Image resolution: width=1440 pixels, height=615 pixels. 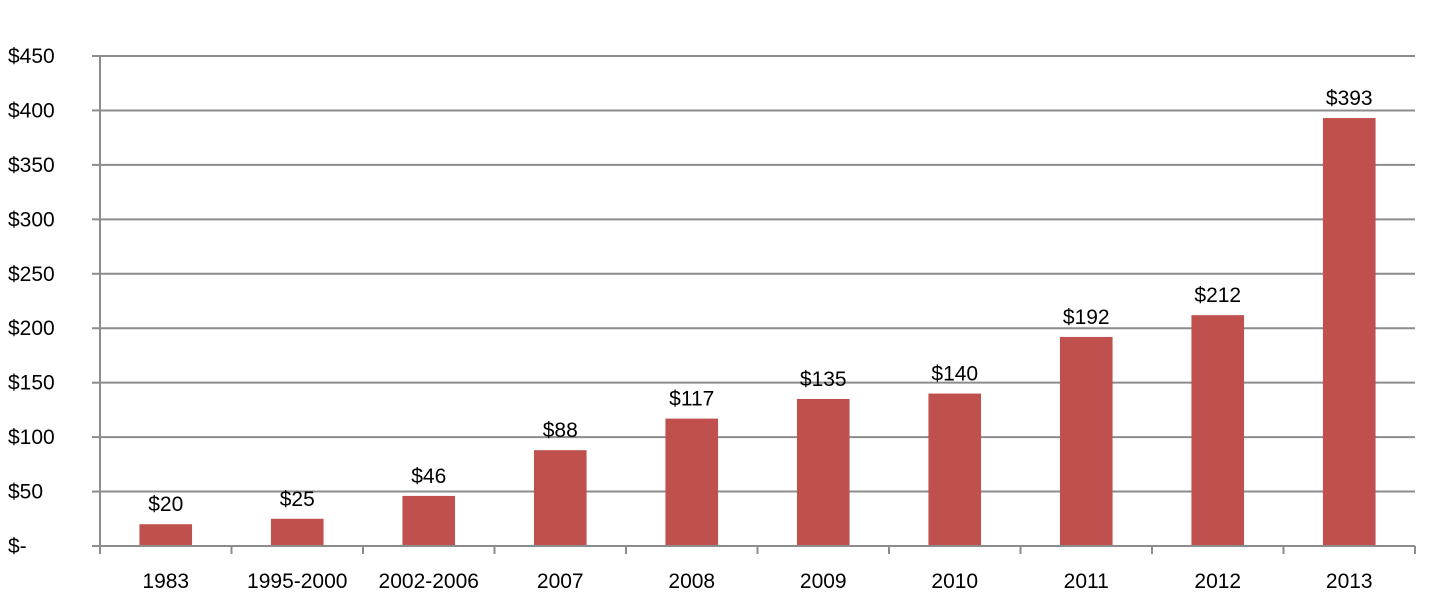 What do you see at coordinates (31, 56) in the screenshot?
I see `y-tick-label: $450` at bounding box center [31, 56].